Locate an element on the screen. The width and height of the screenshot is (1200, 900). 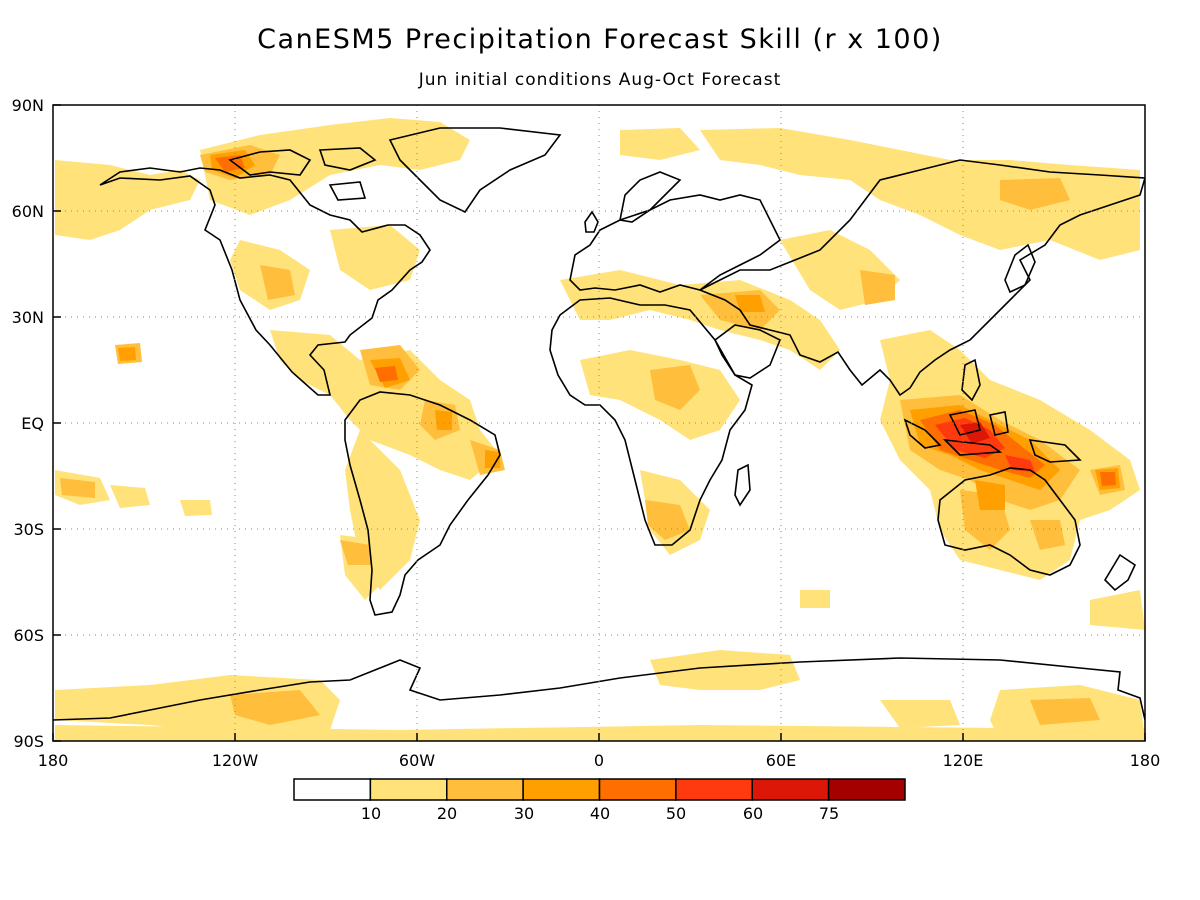
lat-label: 30N is located at coordinates (28, 317).